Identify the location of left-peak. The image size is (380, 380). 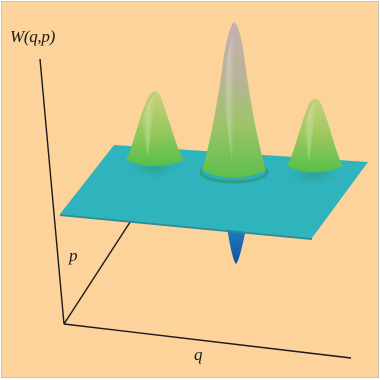
(155, 128).